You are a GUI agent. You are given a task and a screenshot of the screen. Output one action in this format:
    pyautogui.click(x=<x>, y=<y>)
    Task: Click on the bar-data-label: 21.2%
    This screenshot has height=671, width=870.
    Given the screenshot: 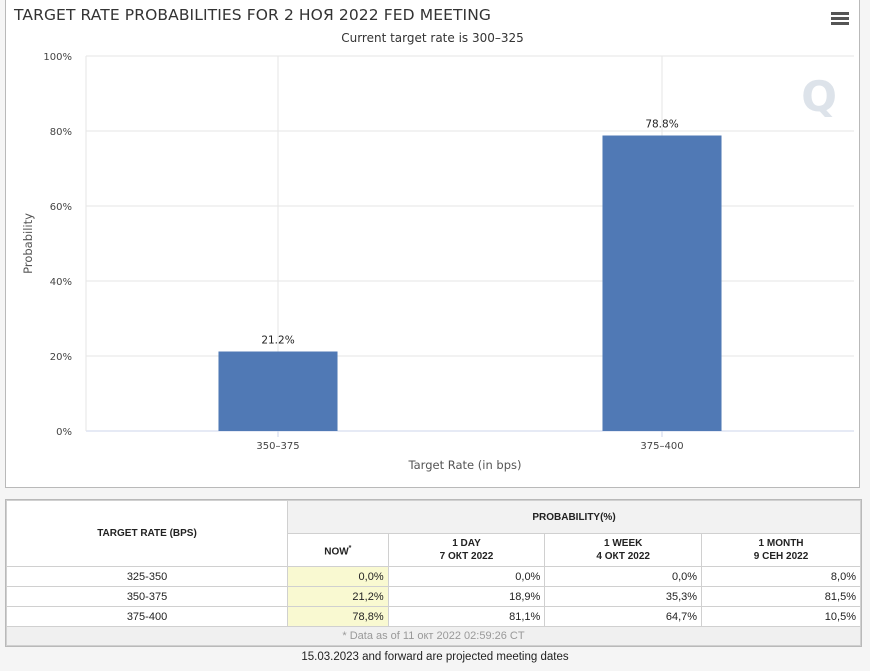 What is the action you would take?
    pyautogui.click(x=277, y=341)
    